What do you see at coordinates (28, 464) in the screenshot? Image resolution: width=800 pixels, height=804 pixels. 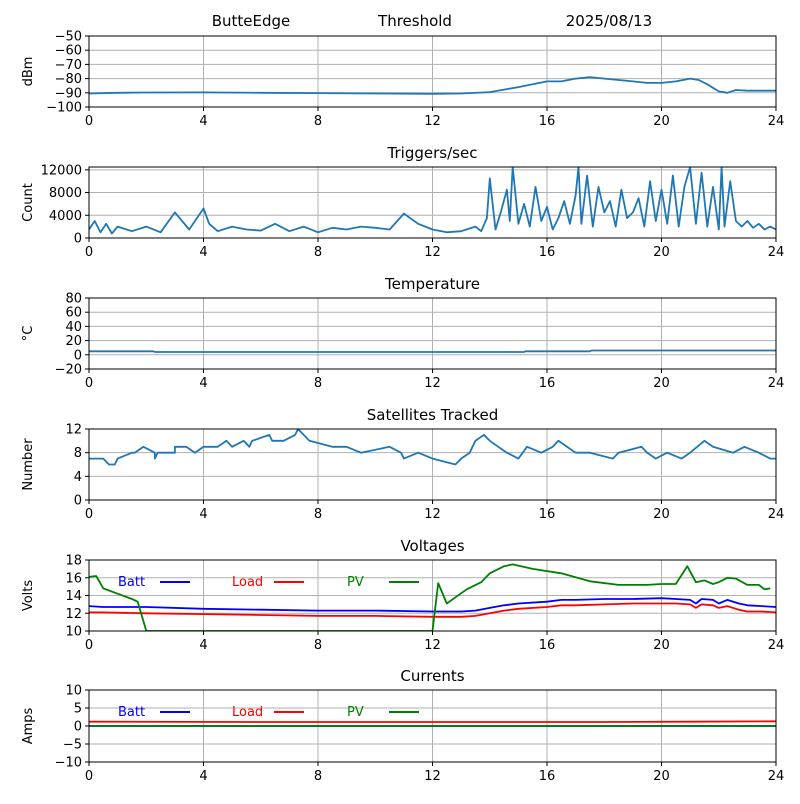 I see `y-axis-label: Number` at bounding box center [28, 464].